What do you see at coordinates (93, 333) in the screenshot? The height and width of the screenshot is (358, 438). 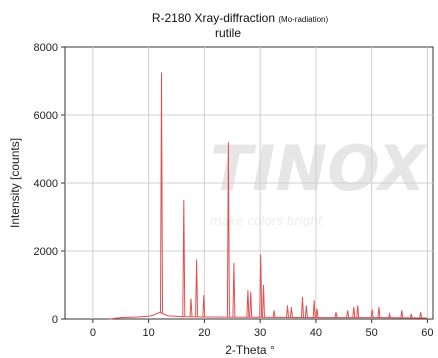 I see `x-tick-label: 0` at bounding box center [93, 333].